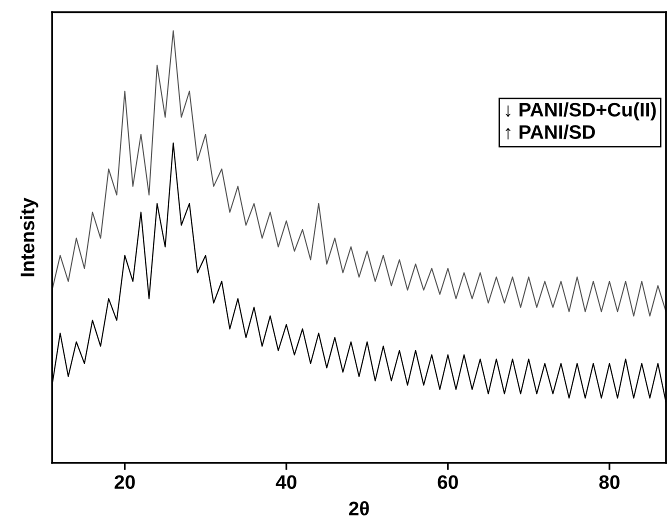 The height and width of the screenshot is (529, 668). Describe the element at coordinates (448, 482) in the screenshot. I see `x-tick-label: 60` at that location.